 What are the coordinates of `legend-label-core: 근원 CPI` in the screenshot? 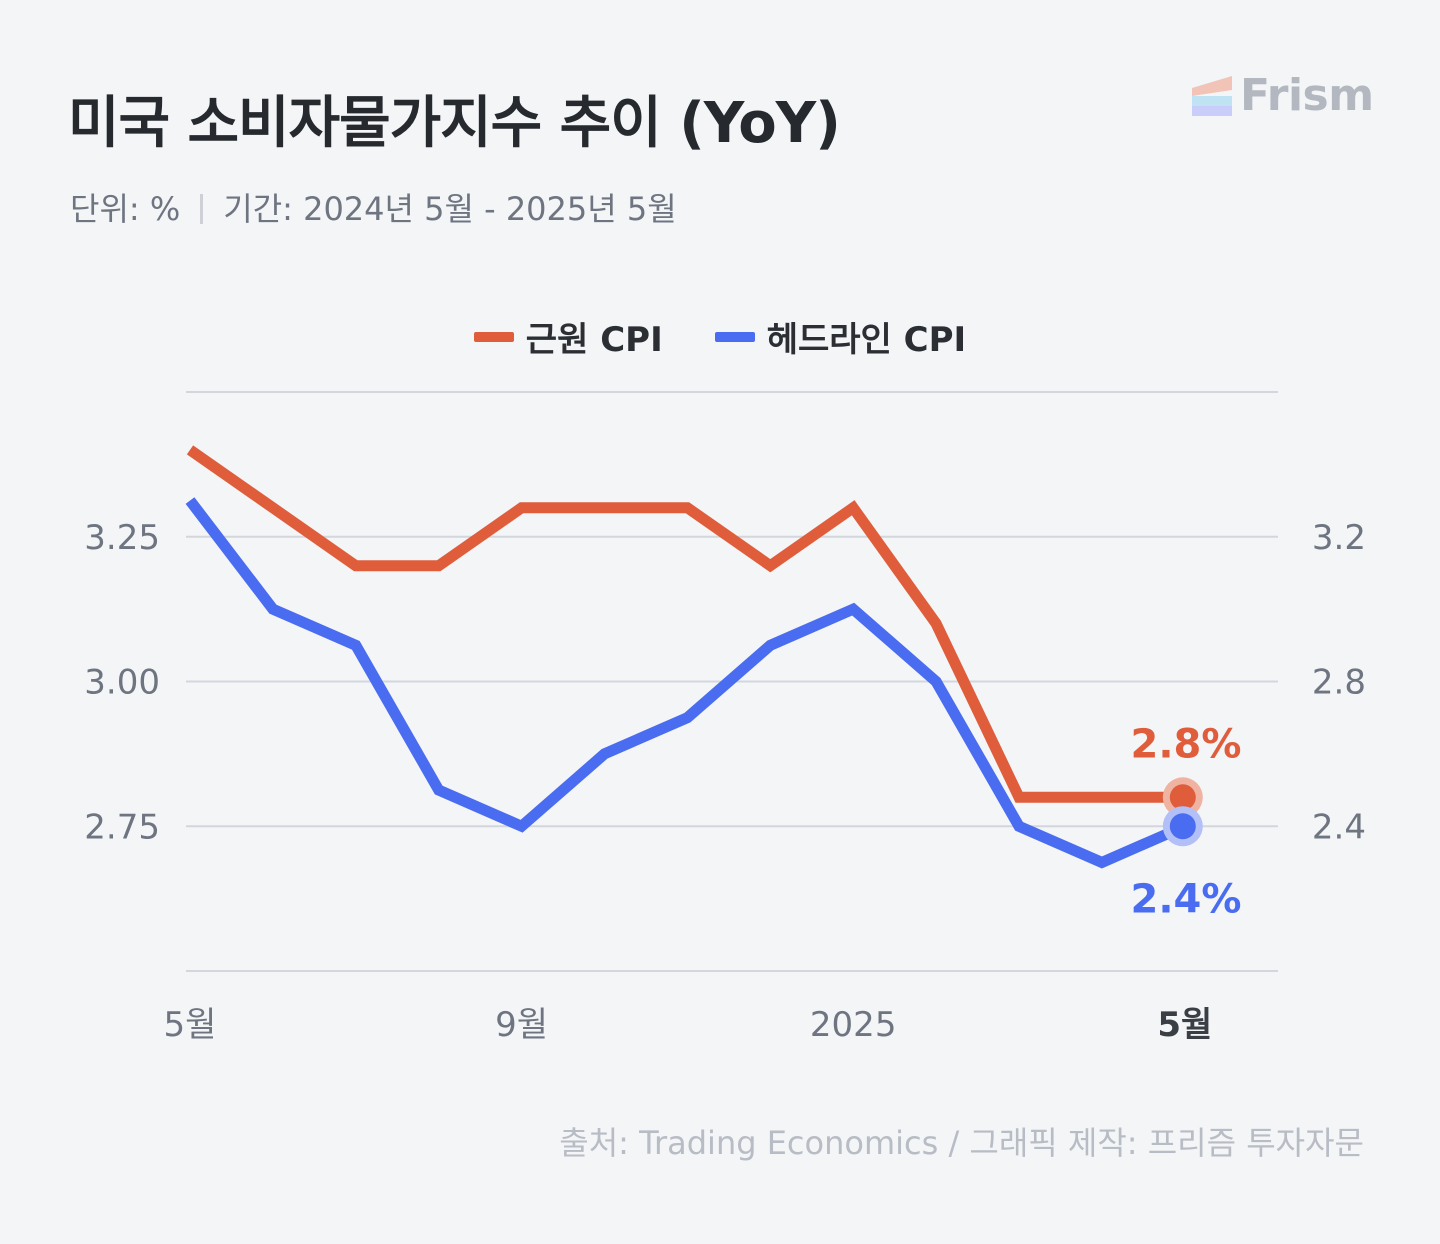 It's located at (594, 340).